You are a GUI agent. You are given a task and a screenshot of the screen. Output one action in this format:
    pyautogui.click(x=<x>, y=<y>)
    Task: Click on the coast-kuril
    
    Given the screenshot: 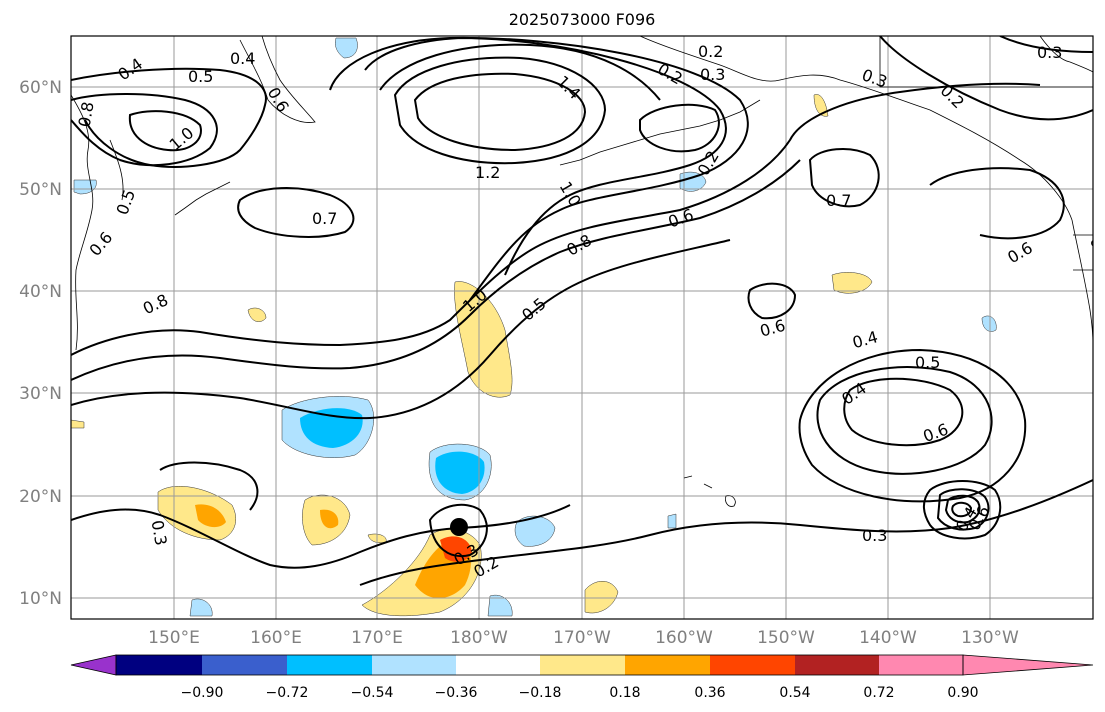 What is the action you would take?
    pyautogui.click(x=202, y=198)
    